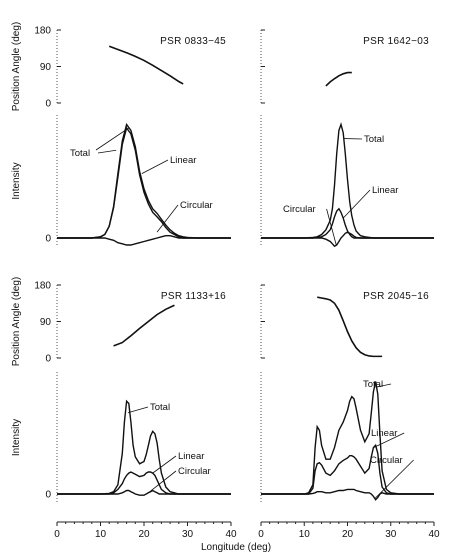 This screenshot has width=461, height=558. What do you see at coordinates (193, 41) in the screenshot?
I see `panel-title: PSR 0833−45` at bounding box center [193, 41].